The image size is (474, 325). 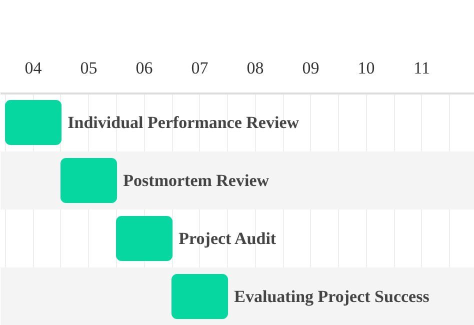 What do you see at coordinates (200, 68) in the screenshot?
I see `x-tick-label: 07` at bounding box center [200, 68].